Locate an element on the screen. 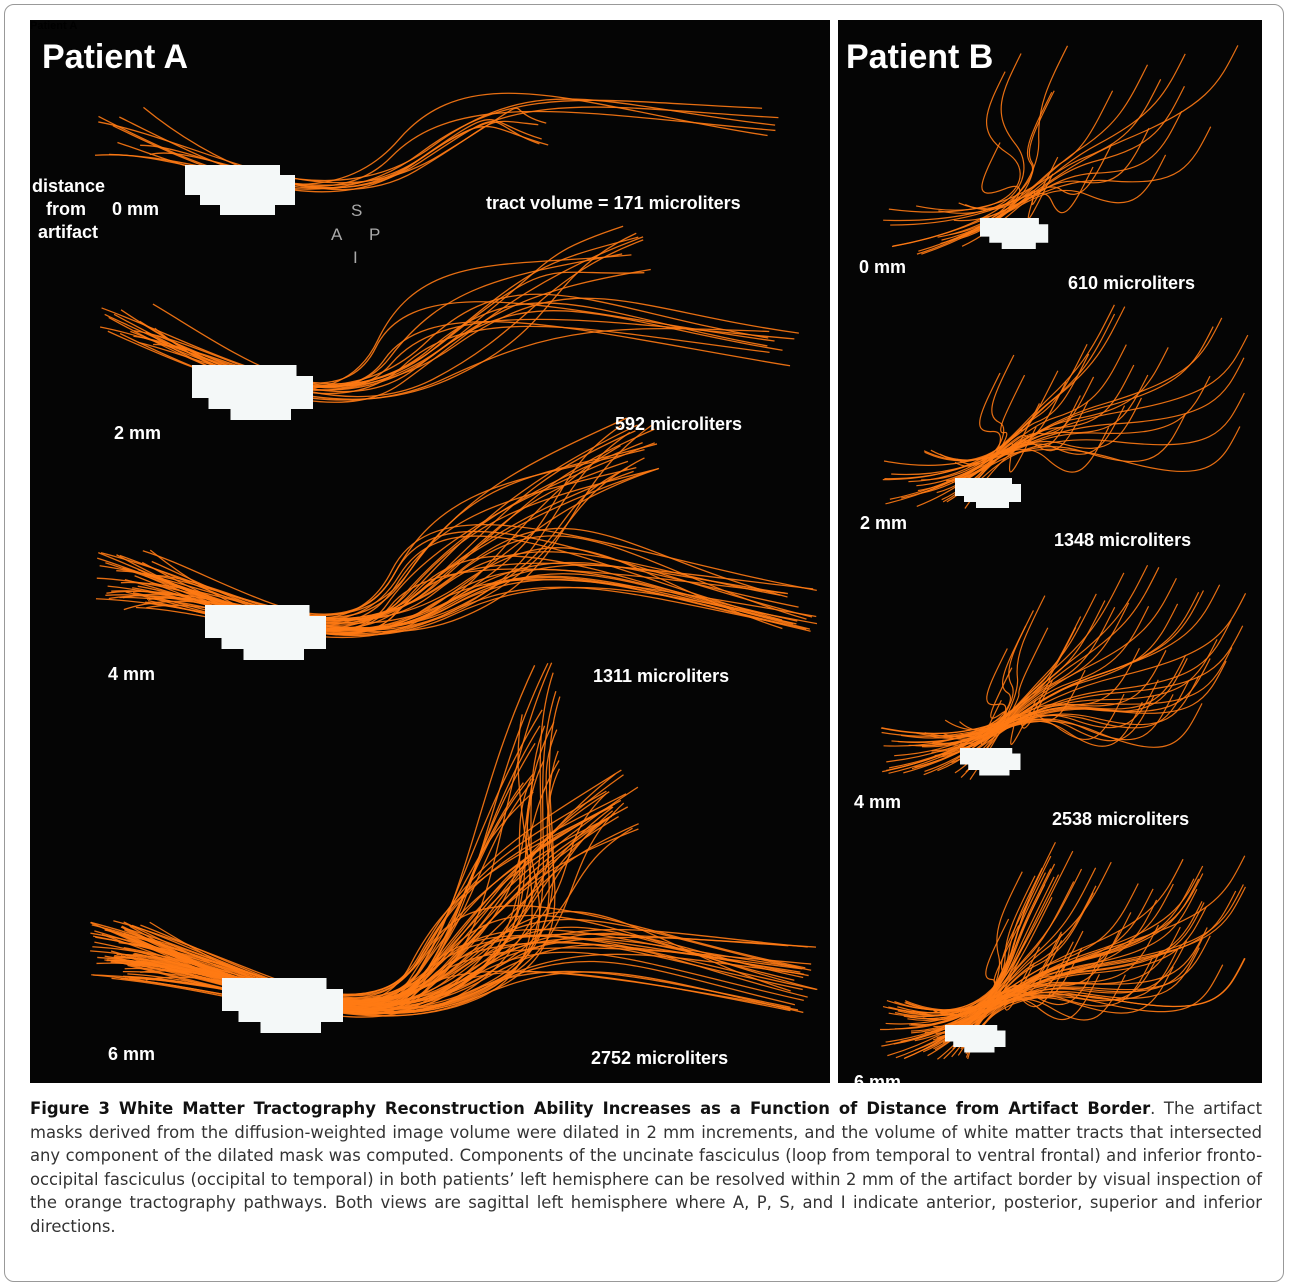 Image resolution: width=1290 pixels, height=1286 pixels. corner-label: Patient A is located at coordinates (54, 26).